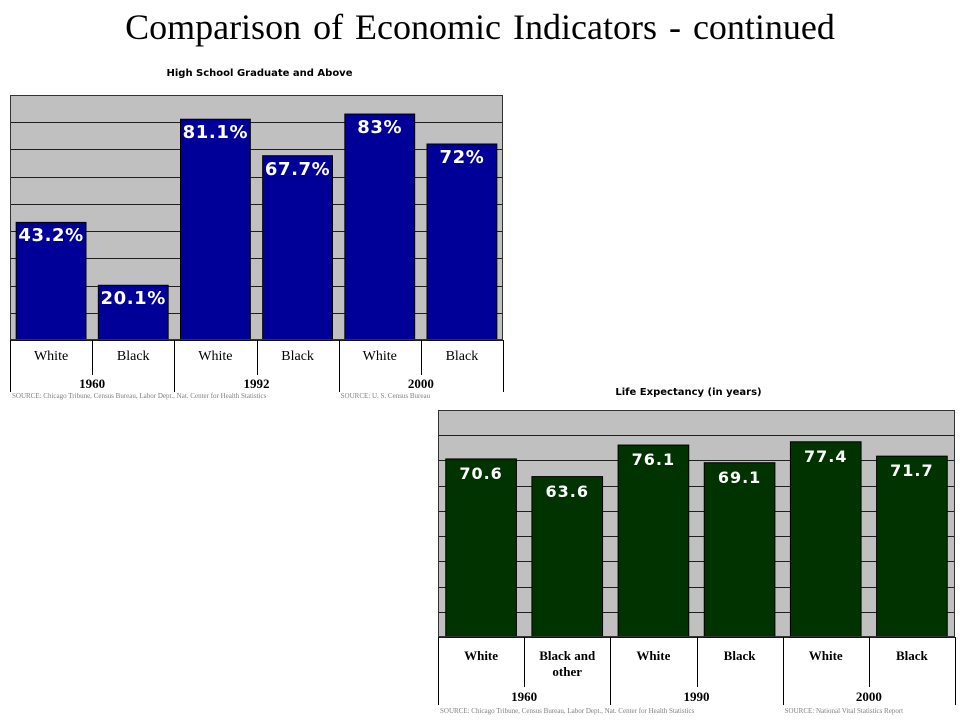 Image resolution: width=960 pixels, height=720 pixels. Describe the element at coordinates (653, 460) in the screenshot. I see `data-label-white-1990: 76.1` at that location.